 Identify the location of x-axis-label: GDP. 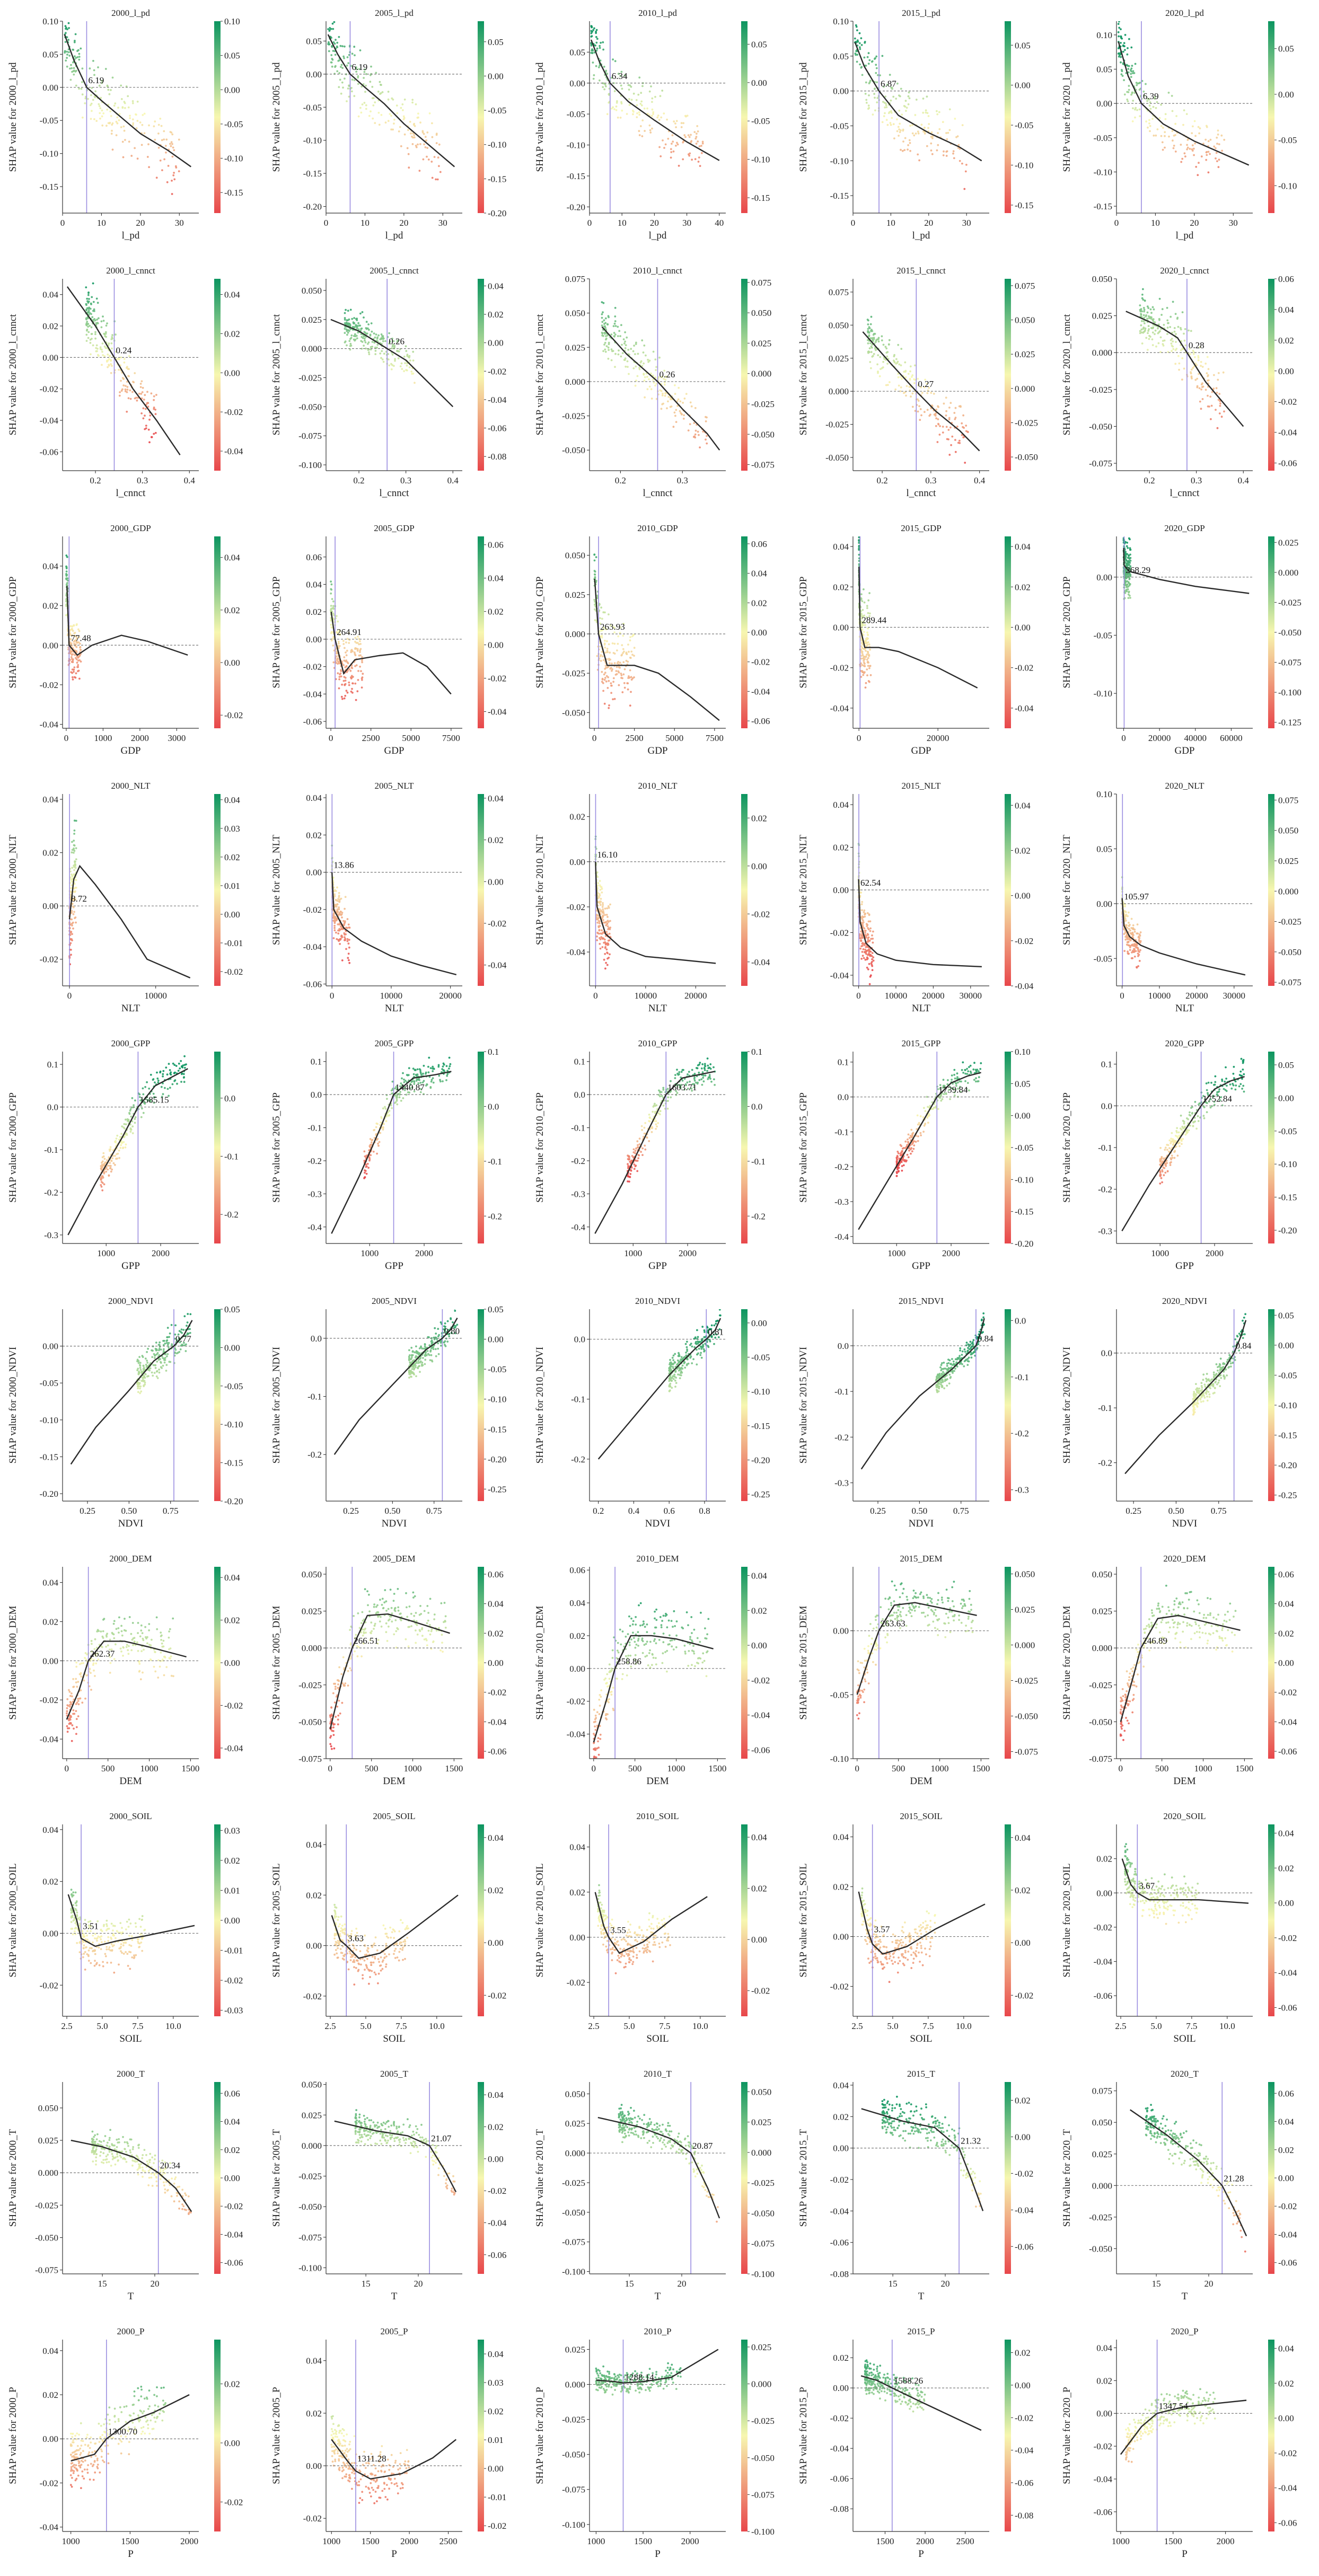
(394, 750).